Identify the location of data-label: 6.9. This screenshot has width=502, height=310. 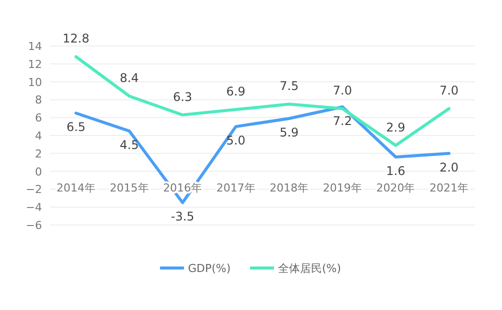
(236, 91).